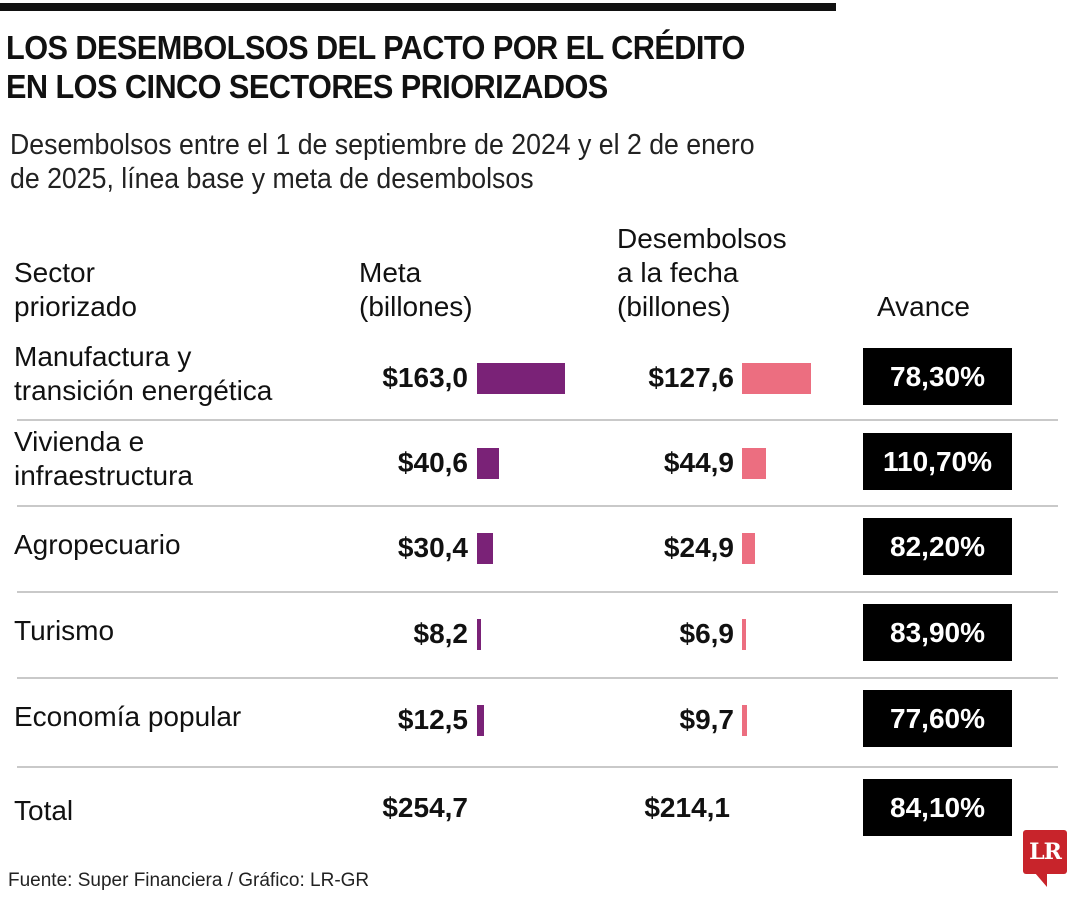 The height and width of the screenshot is (900, 1080). I want to click on avance-badge: 110,70%, so click(937, 461).